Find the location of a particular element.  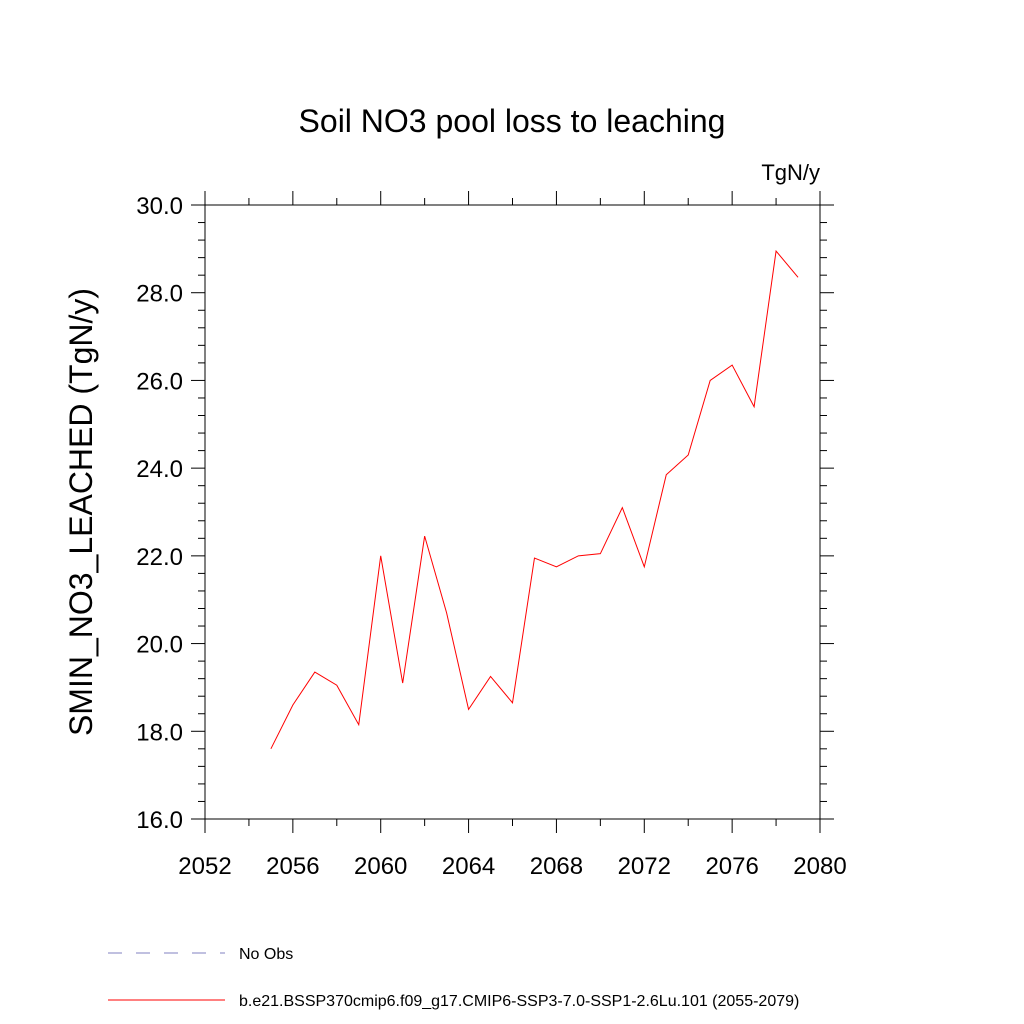

y-tick-label: 20.0 is located at coordinates (159, 645).